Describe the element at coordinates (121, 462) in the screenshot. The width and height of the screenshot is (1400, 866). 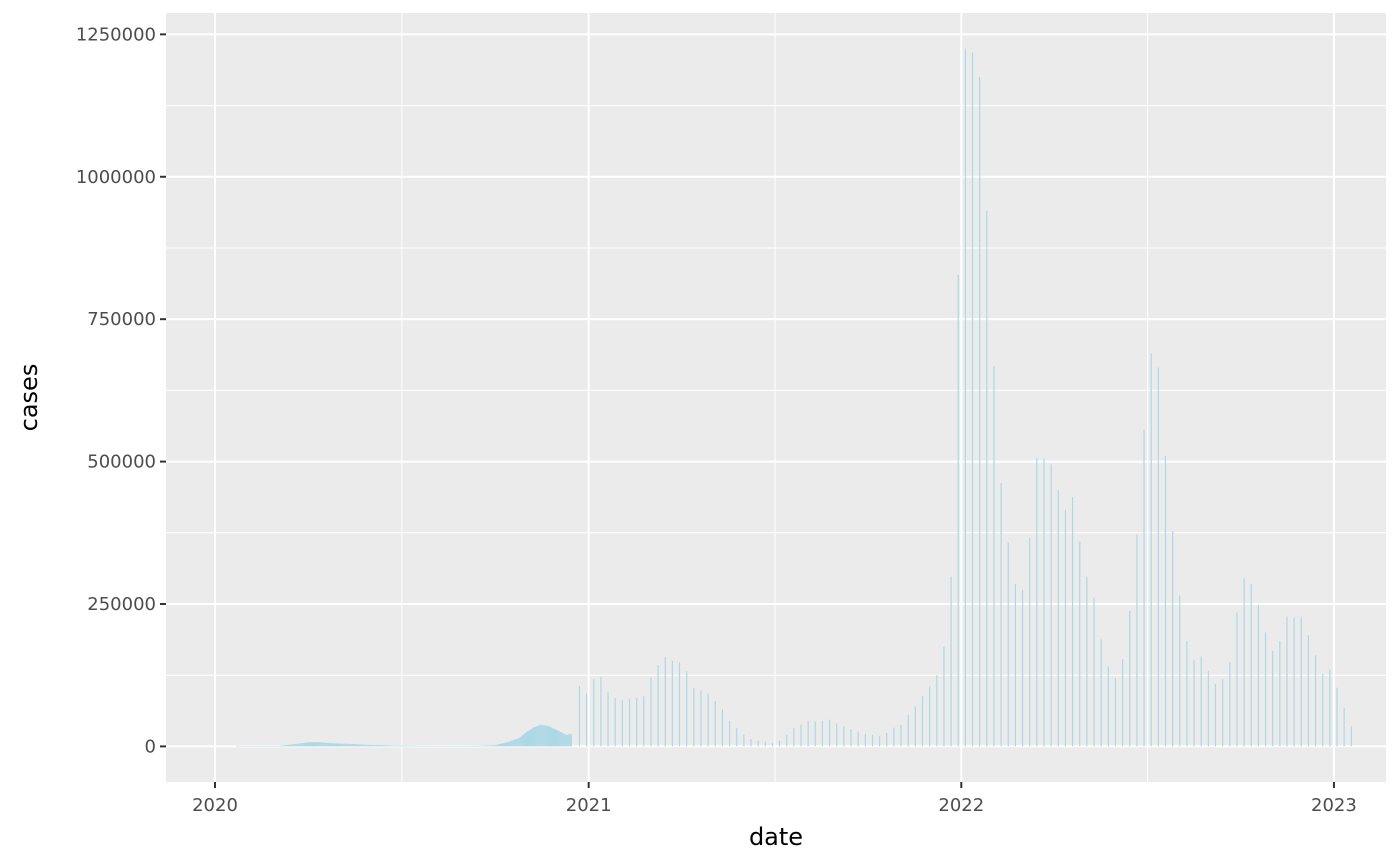
I see `y-tick-label: 500000` at that location.